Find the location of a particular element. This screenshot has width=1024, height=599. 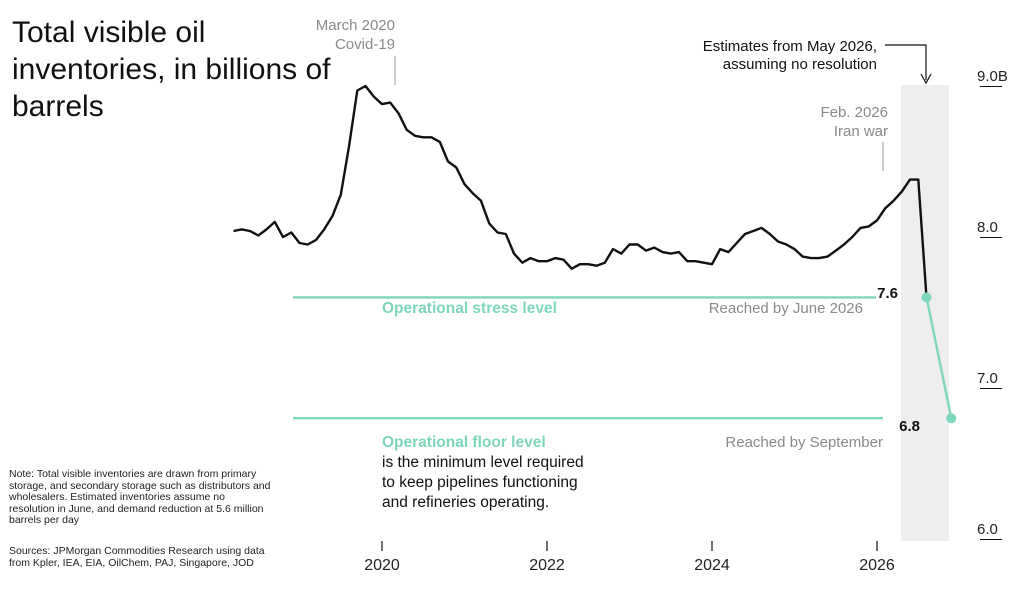

y-tick-label: 8.0 is located at coordinates (987, 227).